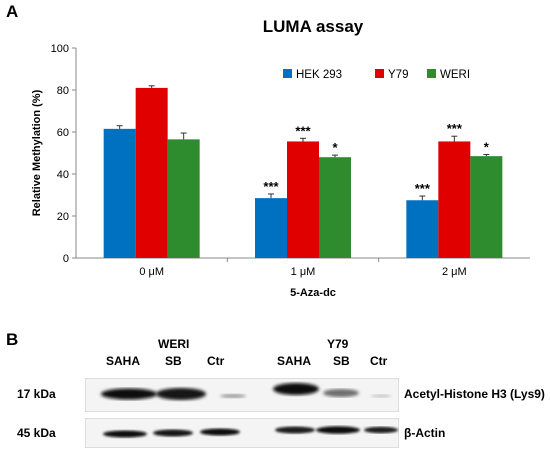 The image size is (550, 450). What do you see at coordinates (216, 361) in the screenshot?
I see `lane-label-weri-ctr: Ctr` at bounding box center [216, 361].